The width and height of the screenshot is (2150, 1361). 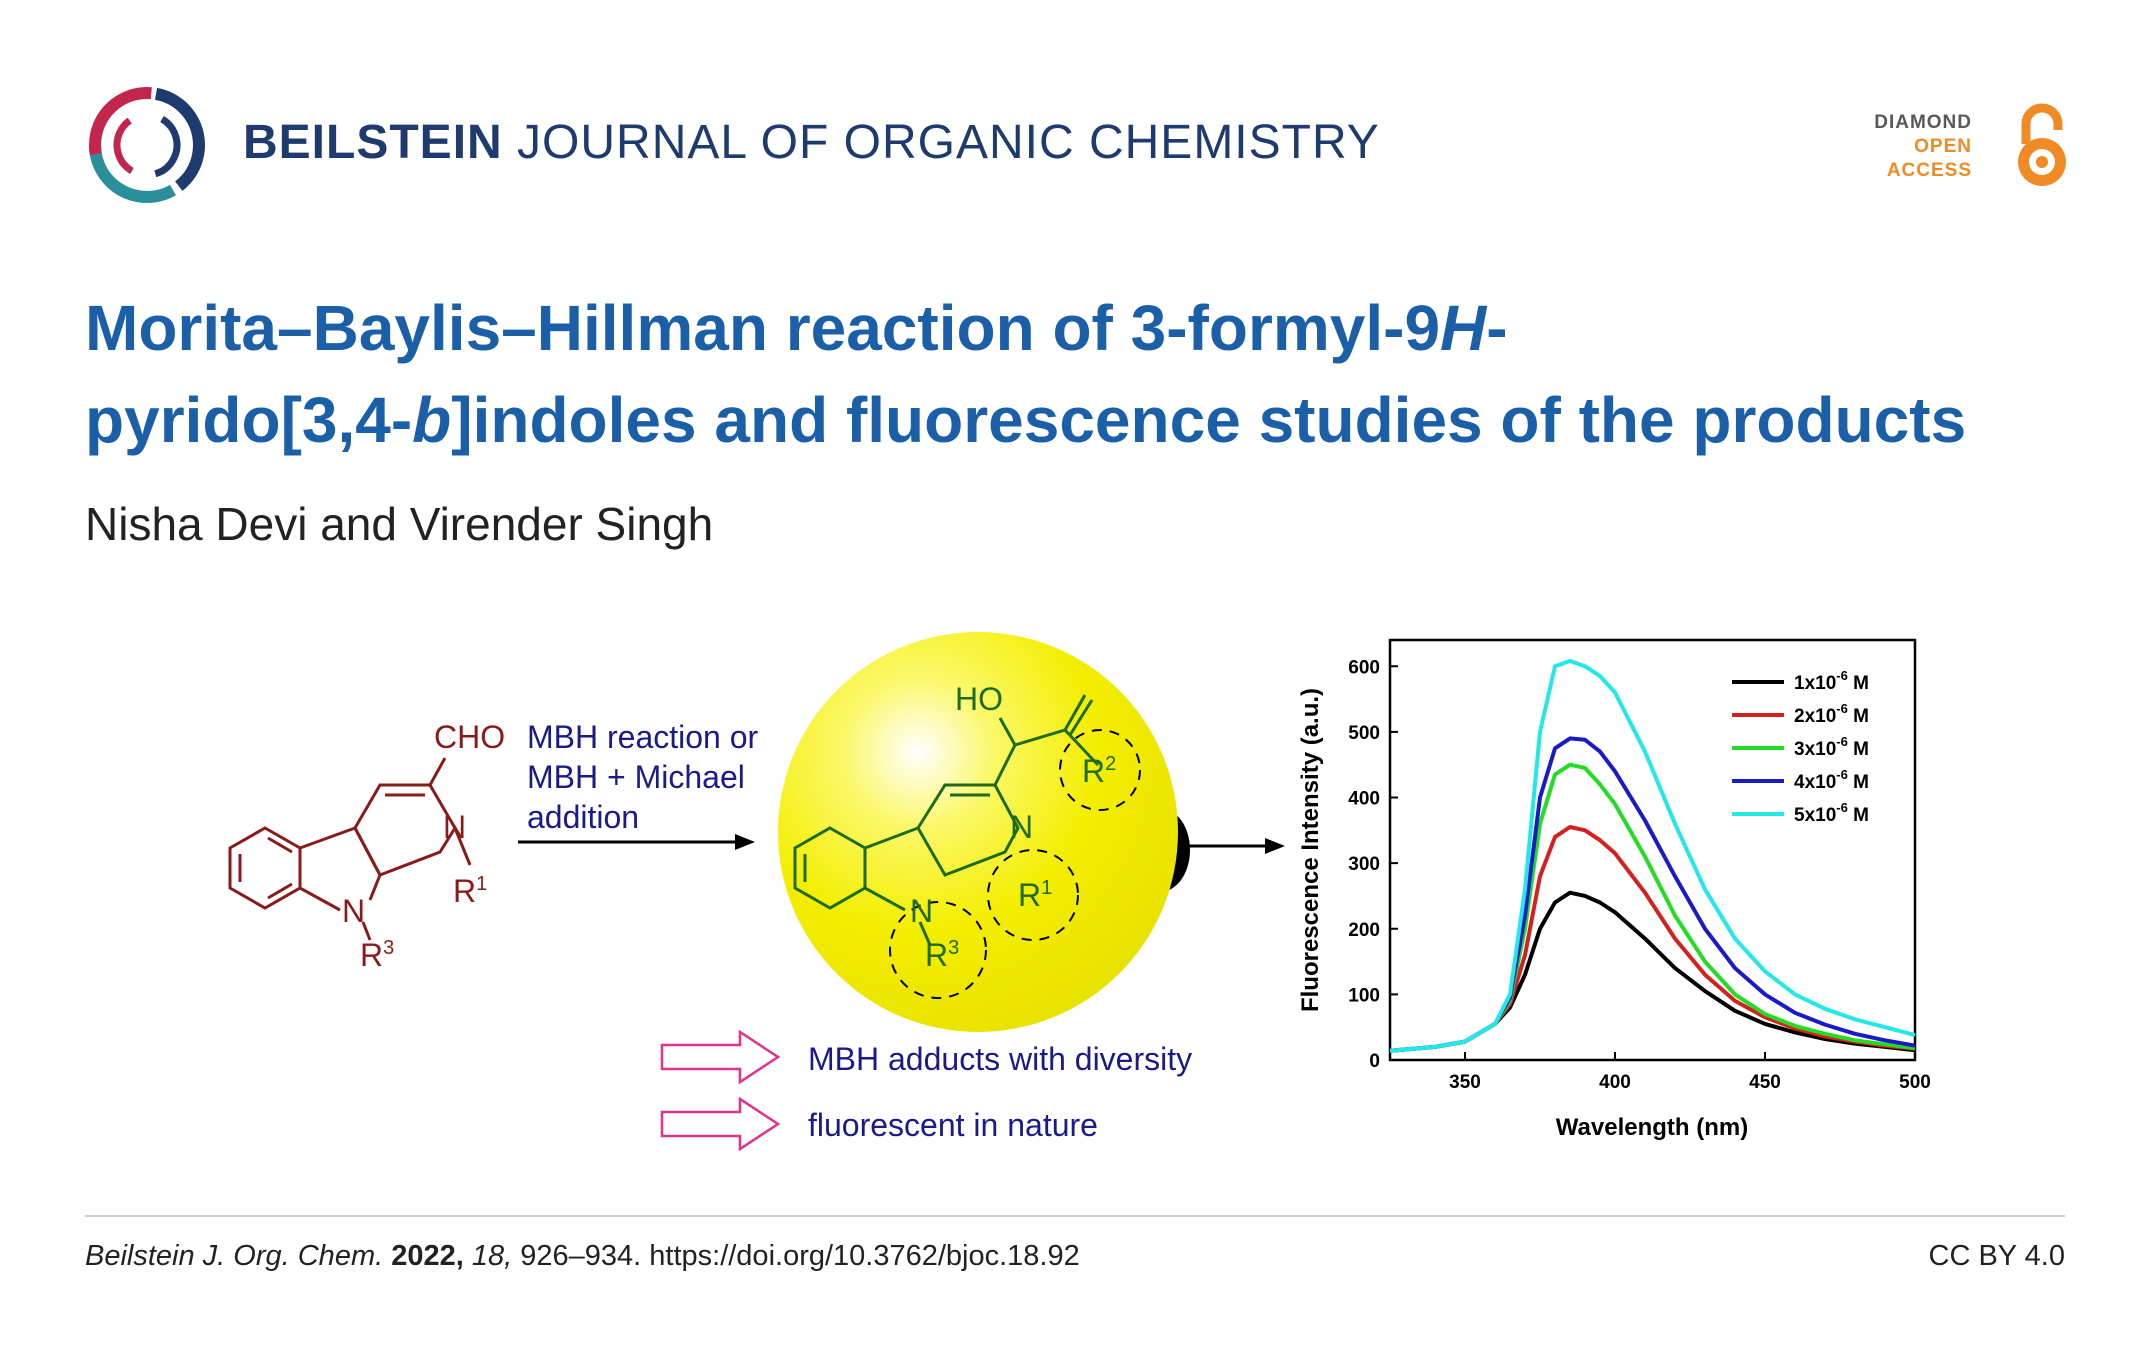 What do you see at coordinates (469, 737) in the screenshot?
I see `reactant-cho: CHO` at bounding box center [469, 737].